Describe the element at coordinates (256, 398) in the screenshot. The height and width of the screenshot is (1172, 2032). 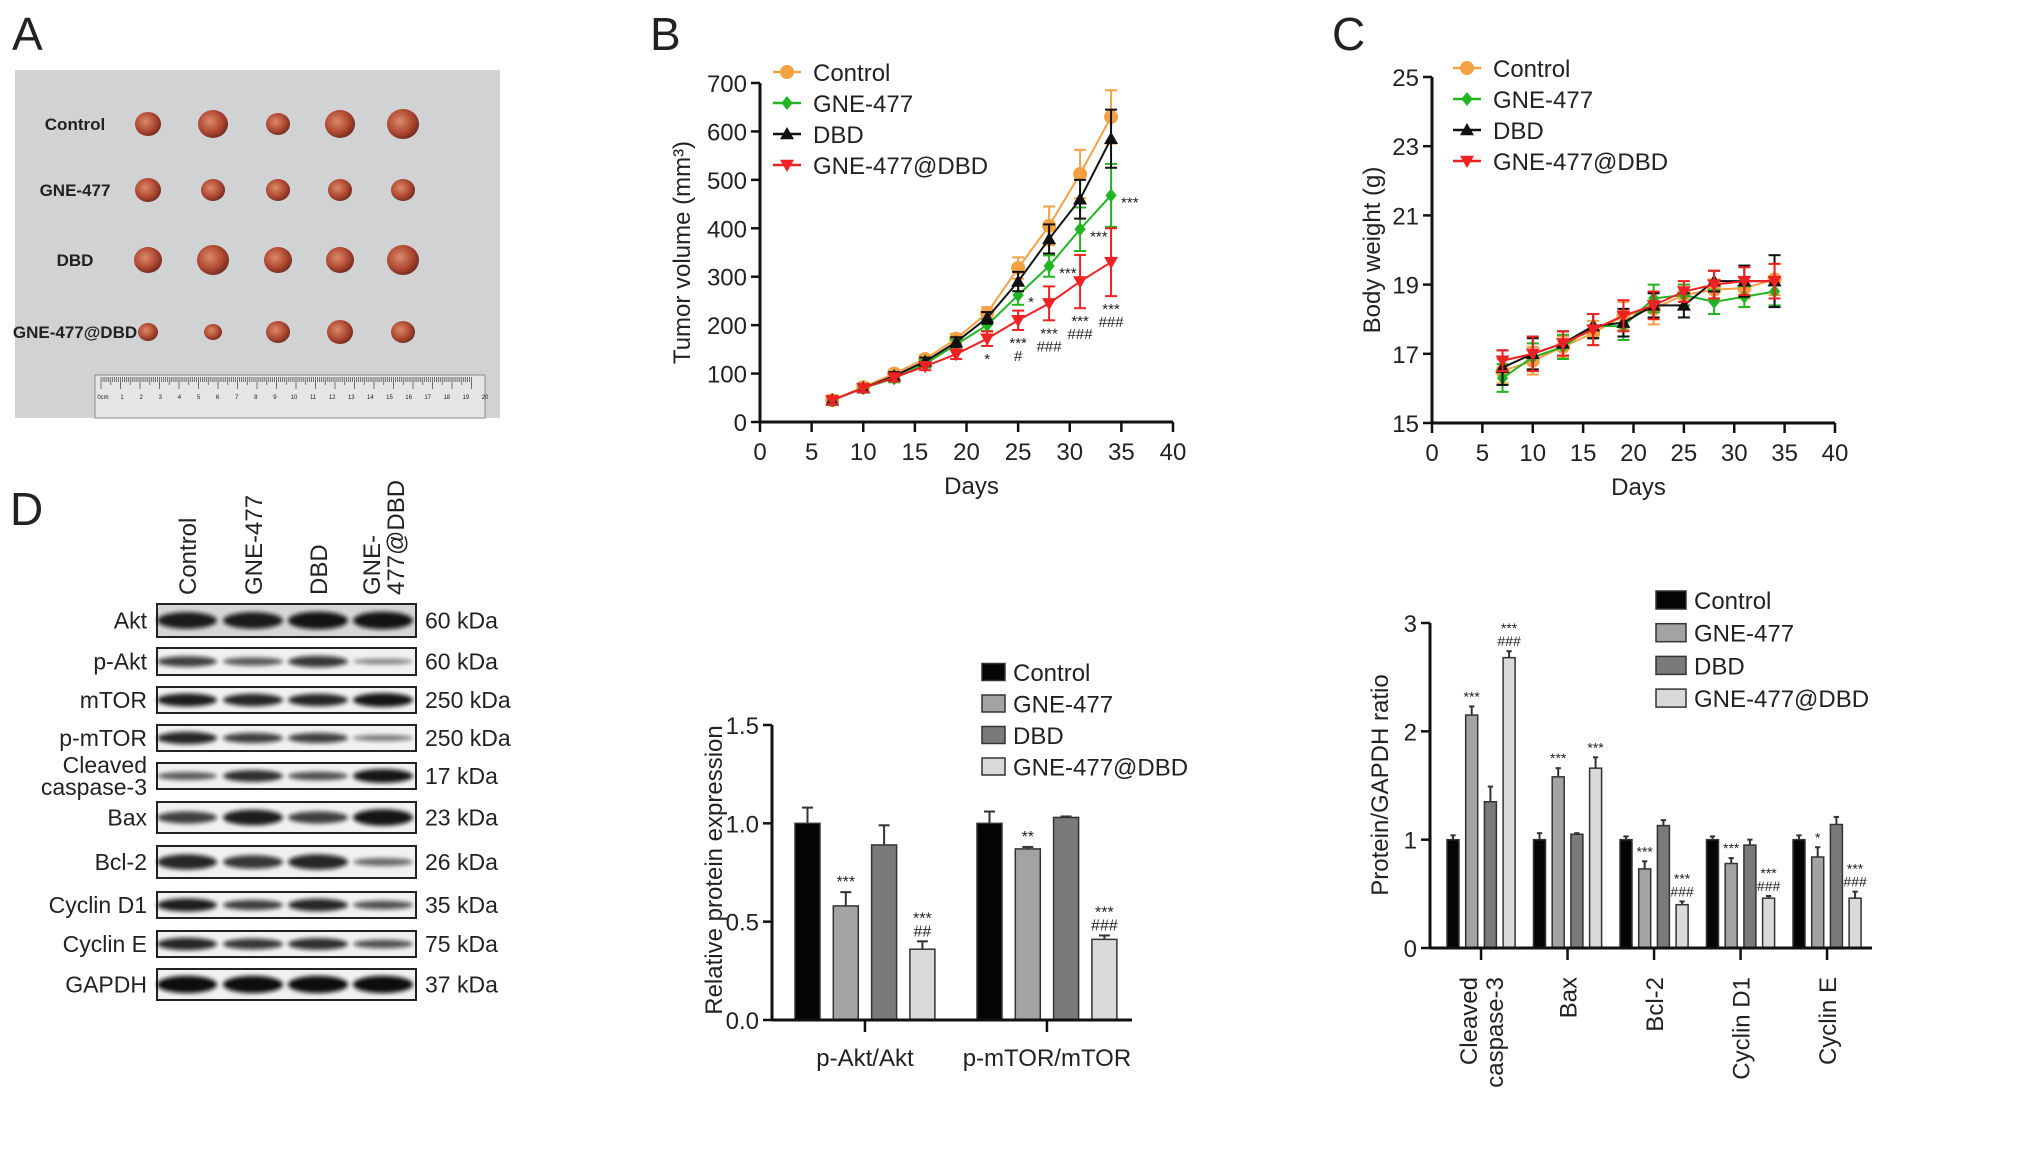
I see `ruler-label: 8` at that location.